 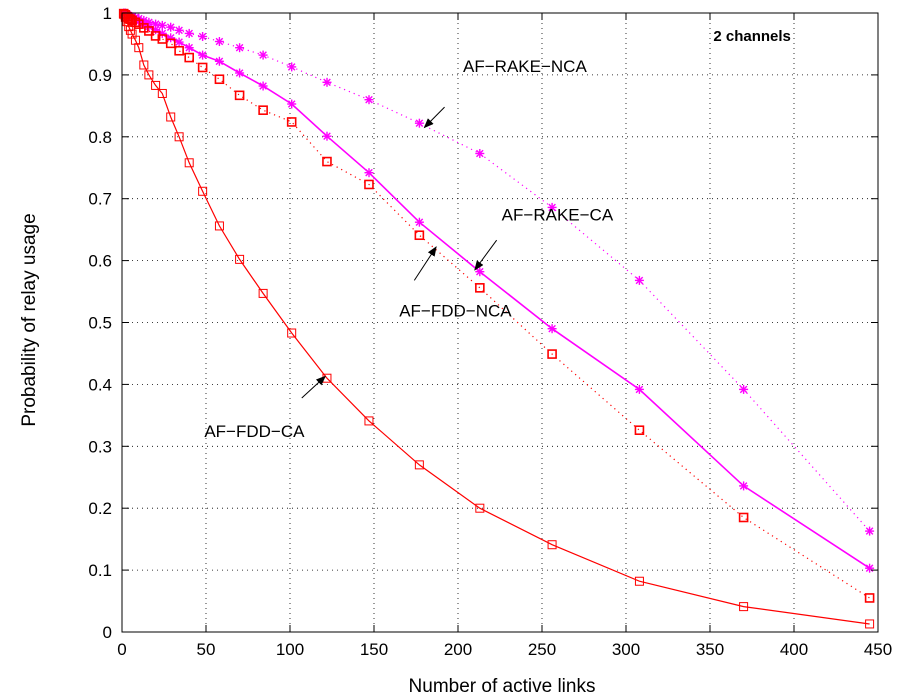 I want to click on x-tick-label: 150, so click(x=374, y=649).